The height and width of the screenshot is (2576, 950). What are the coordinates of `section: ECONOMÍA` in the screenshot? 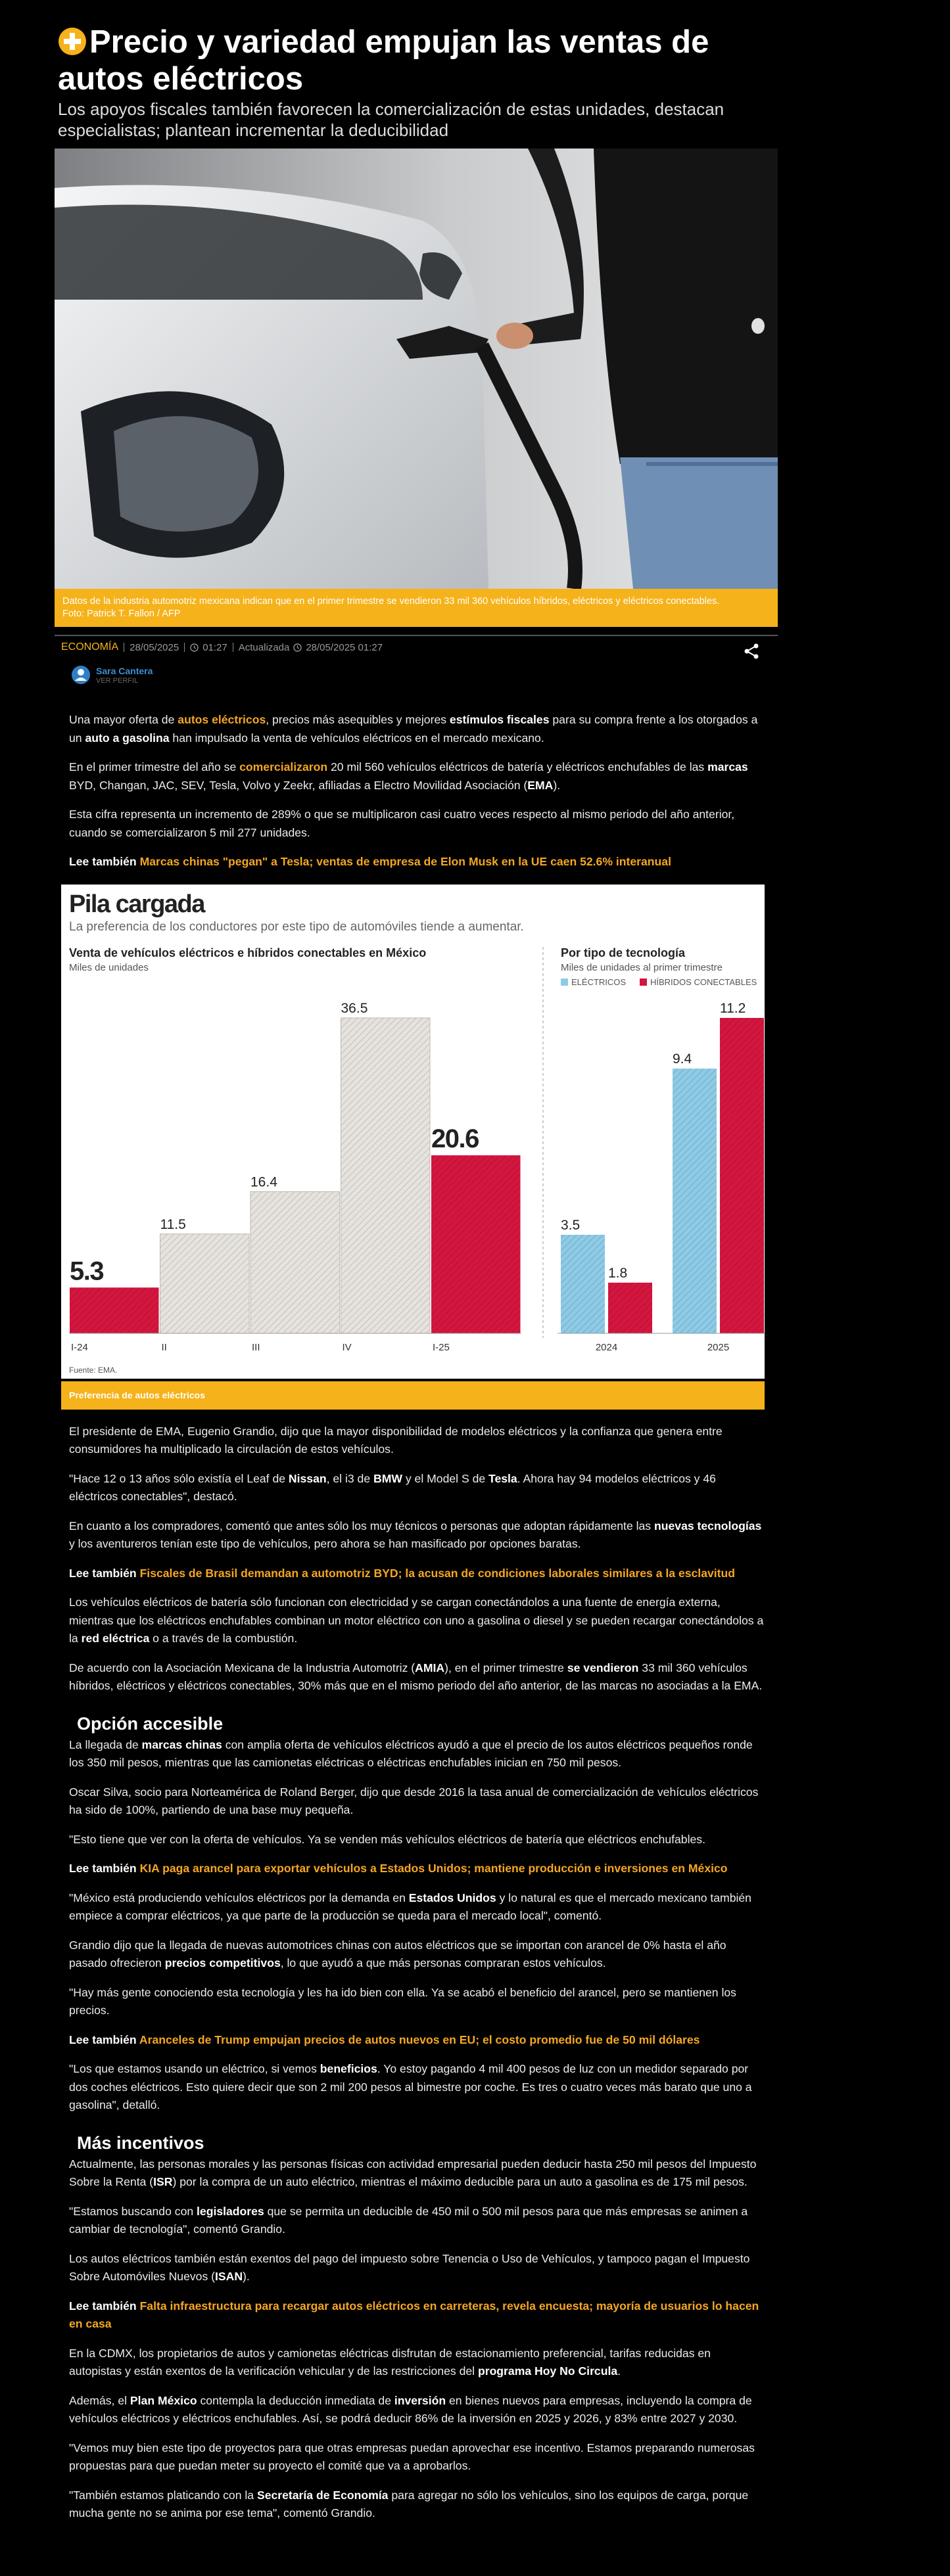 It's located at (90, 647).